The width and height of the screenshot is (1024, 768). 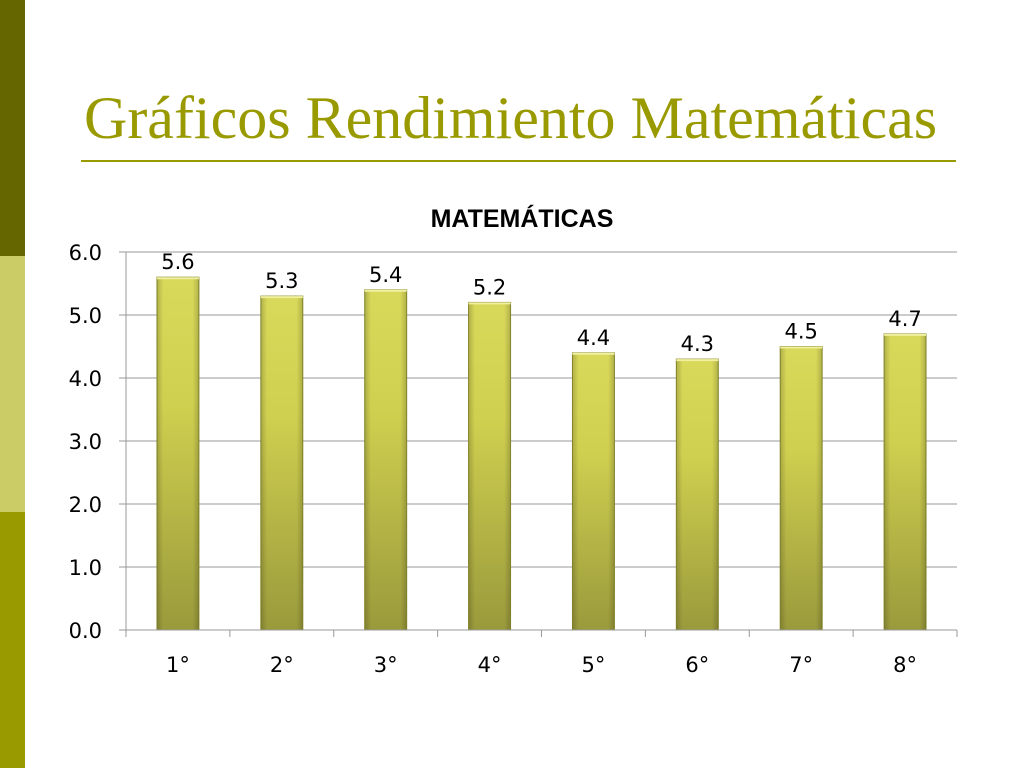 I want to click on data-label-2: 5.3, so click(x=281, y=281).